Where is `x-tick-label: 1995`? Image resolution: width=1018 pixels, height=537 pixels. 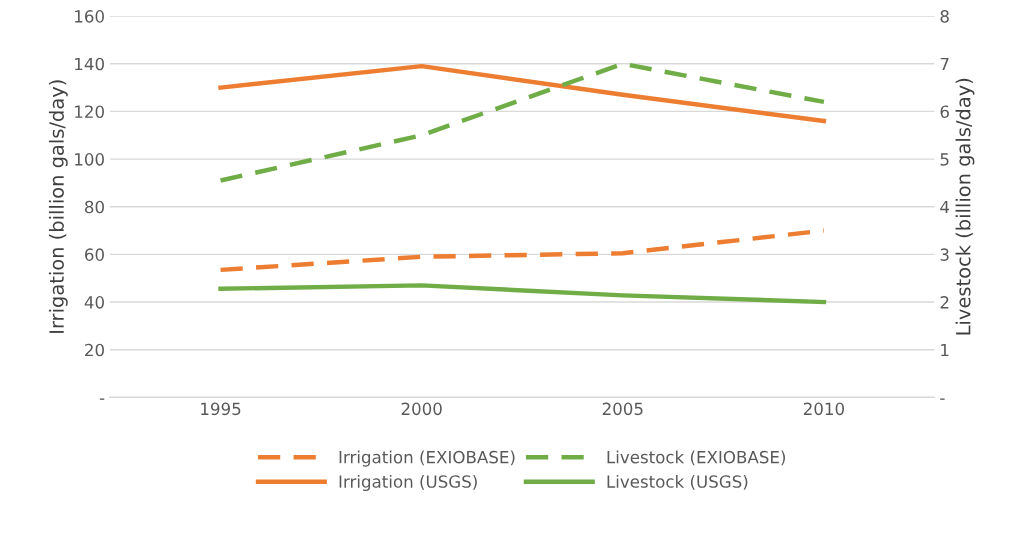 x-tick-label: 1995 is located at coordinates (221, 409).